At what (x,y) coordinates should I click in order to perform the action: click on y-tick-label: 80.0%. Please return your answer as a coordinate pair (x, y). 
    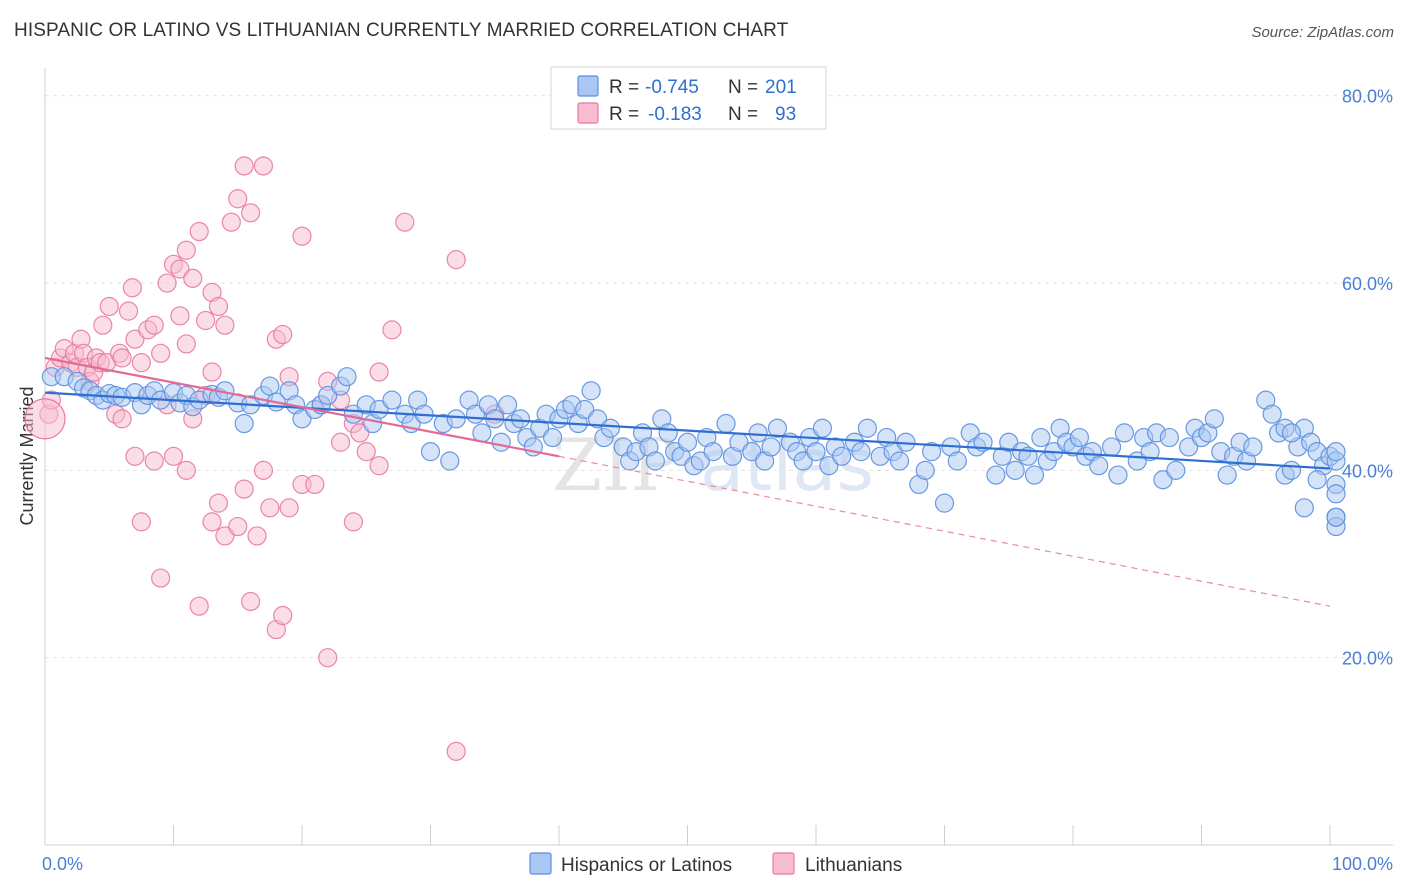
    Looking at the image, I should click on (1367, 97).